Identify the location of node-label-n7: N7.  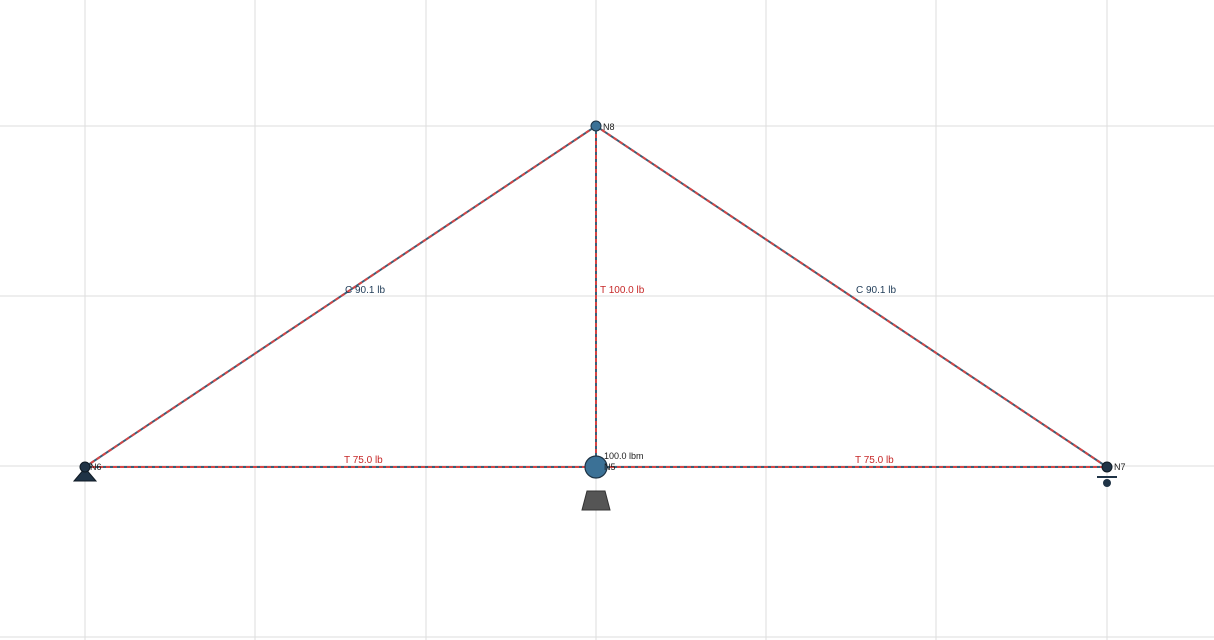
(1120, 467).